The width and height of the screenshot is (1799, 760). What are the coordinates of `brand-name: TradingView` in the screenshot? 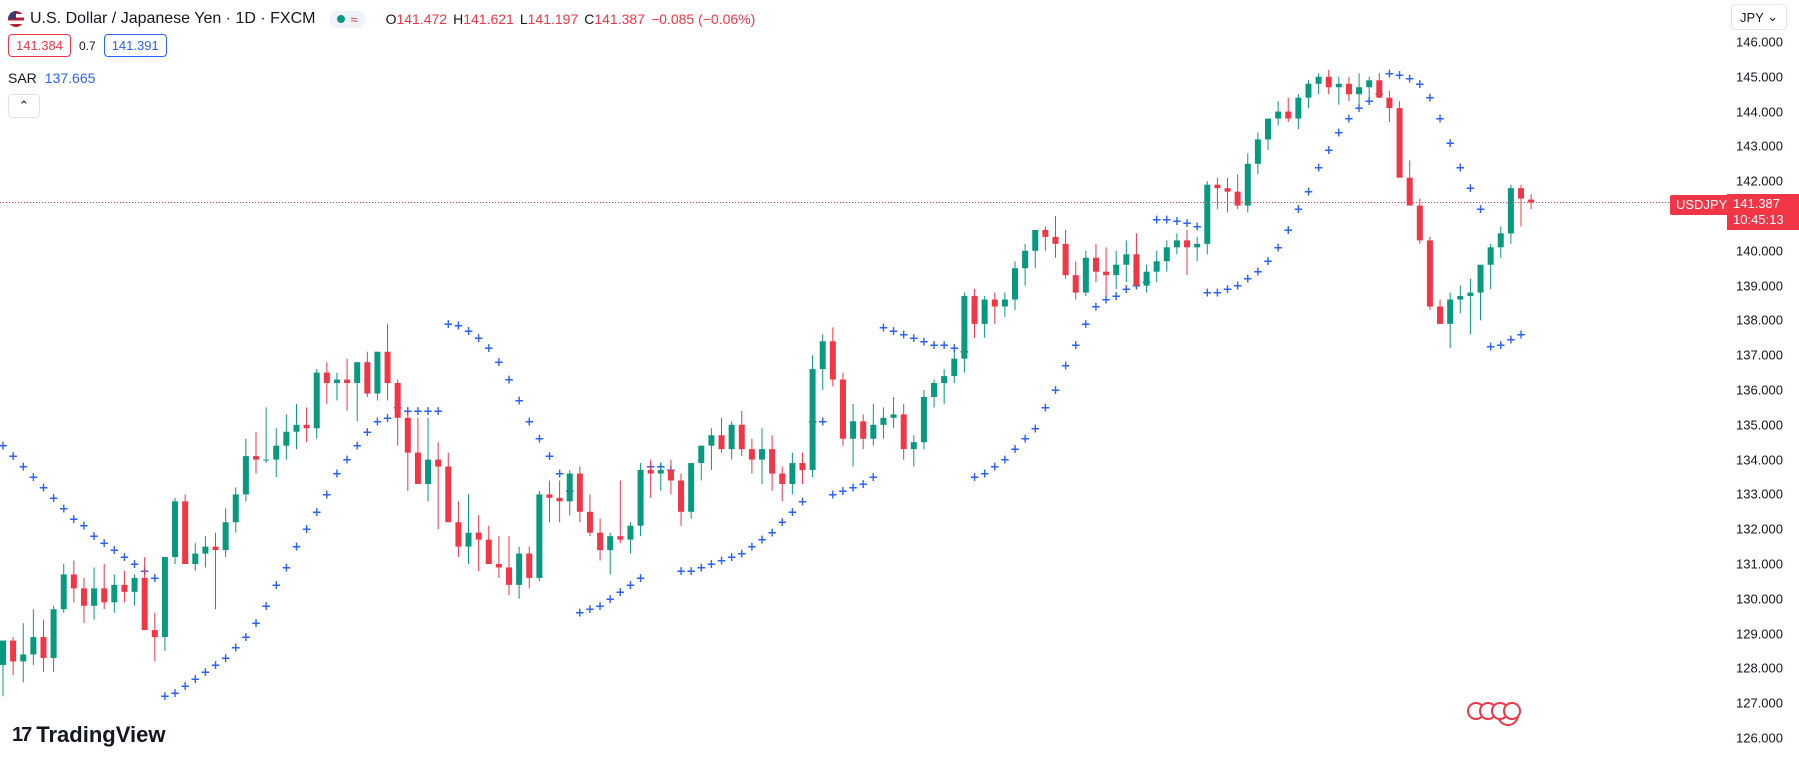 It's located at (101, 734).